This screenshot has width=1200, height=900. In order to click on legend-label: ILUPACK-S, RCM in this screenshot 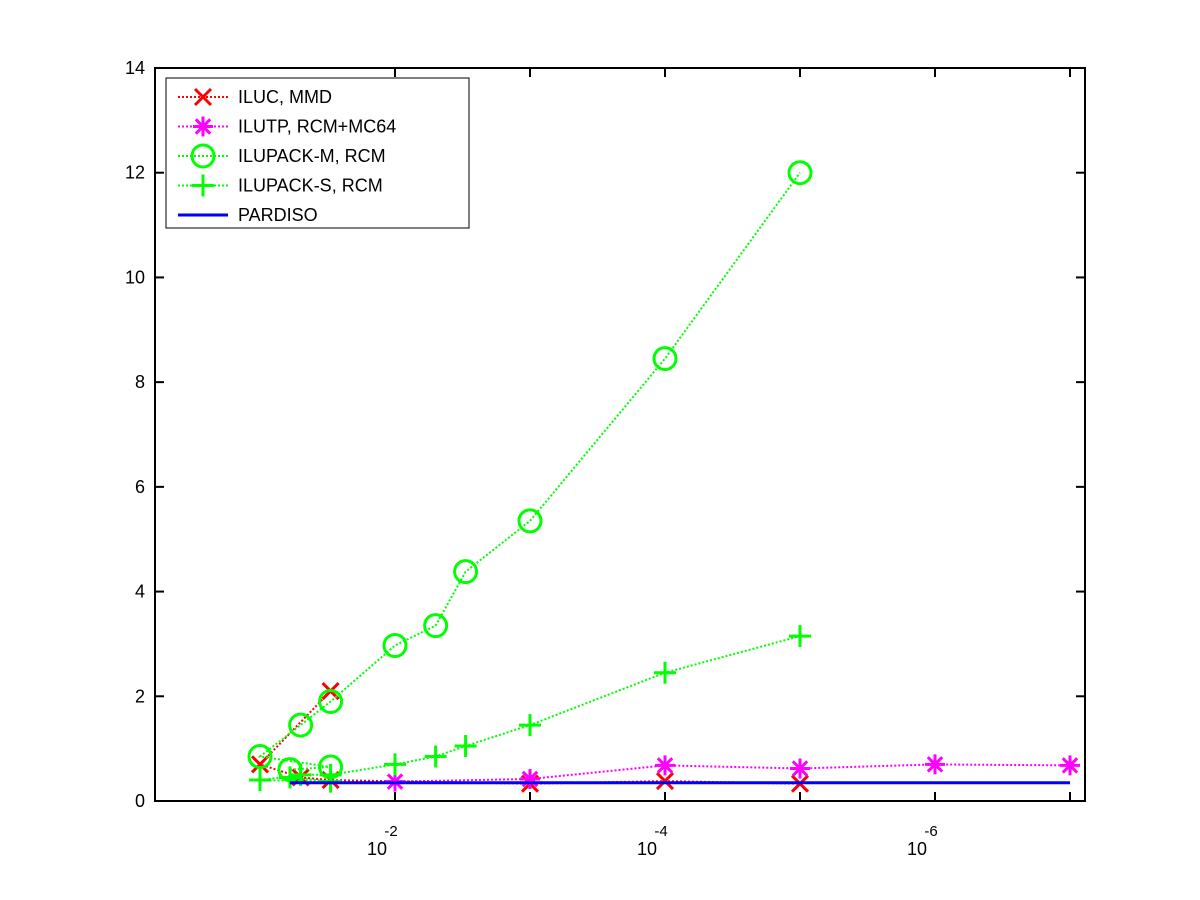, I will do `click(310, 186)`.